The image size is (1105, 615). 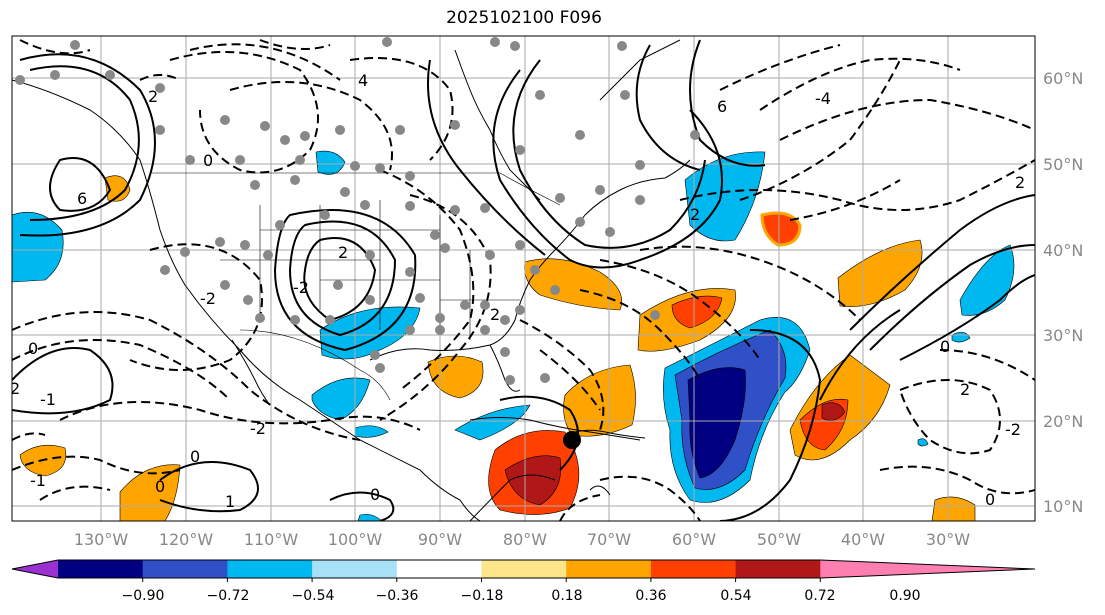 I want to click on shade-navy-atlantic, so click(x=716, y=423).